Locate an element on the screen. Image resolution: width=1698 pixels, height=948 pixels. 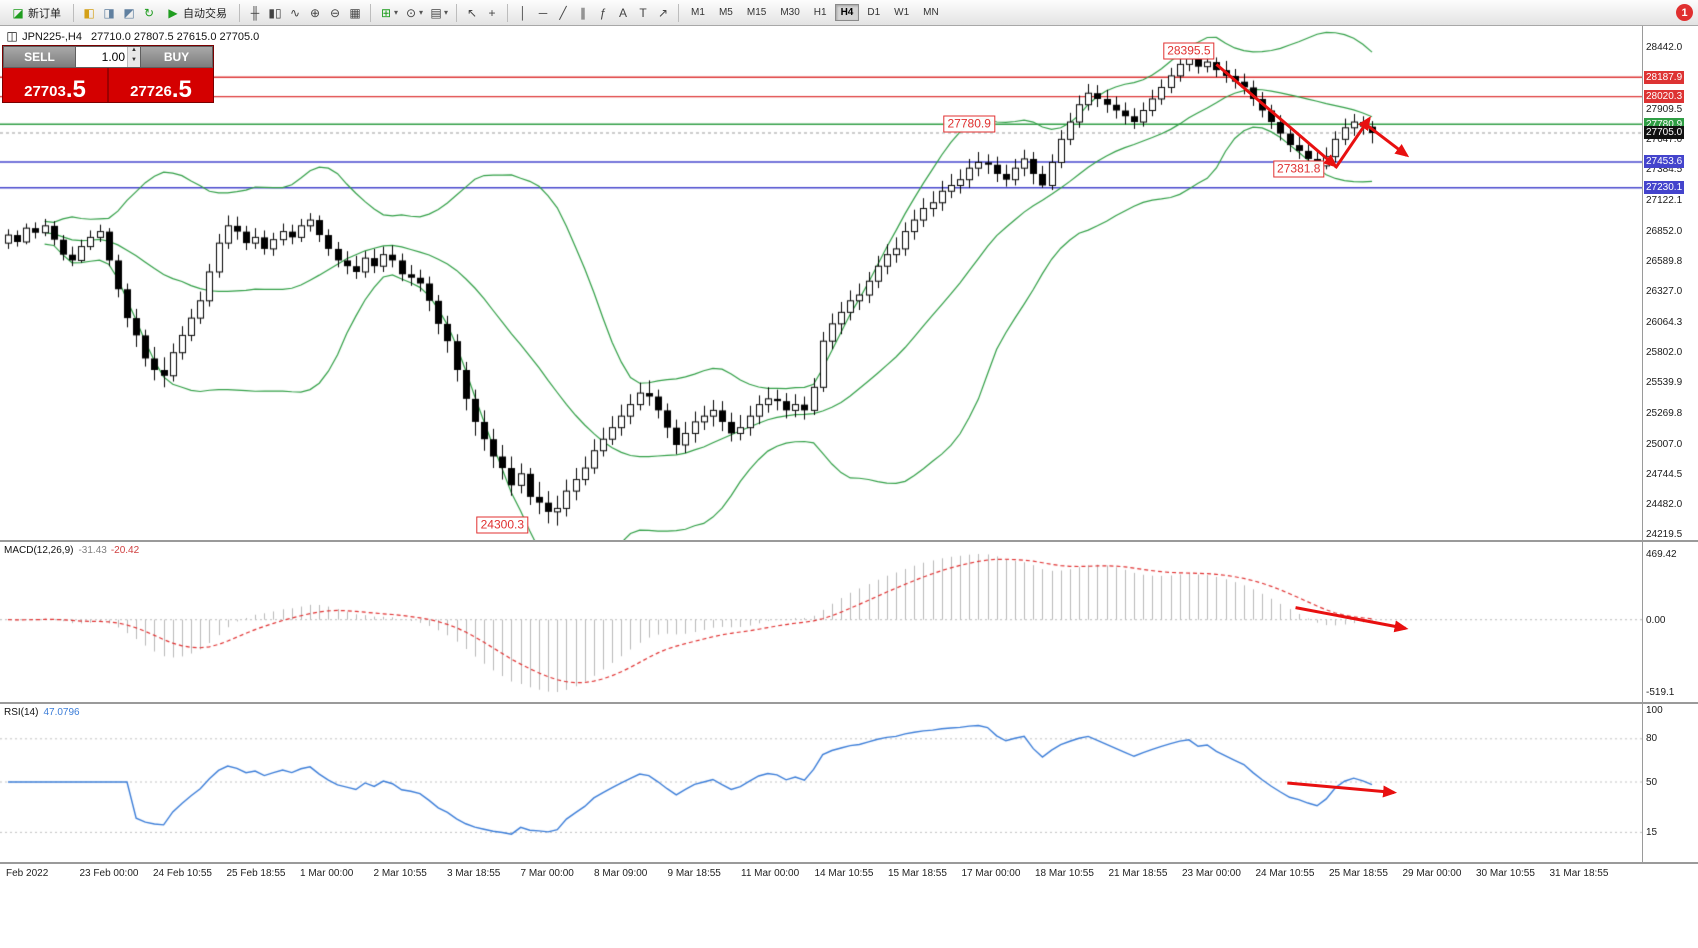
zoom-out-icon: ⊖ is located at coordinates (335, 12).